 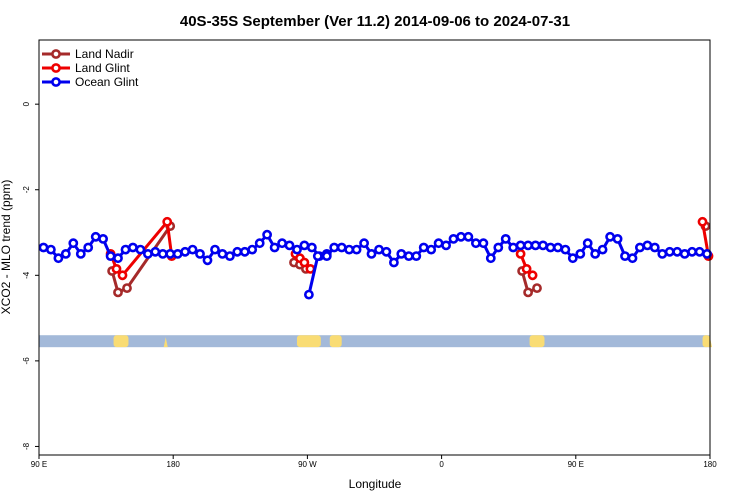 What do you see at coordinates (375, 264) in the screenshot?
I see `series-ocean-glint` at bounding box center [375, 264].